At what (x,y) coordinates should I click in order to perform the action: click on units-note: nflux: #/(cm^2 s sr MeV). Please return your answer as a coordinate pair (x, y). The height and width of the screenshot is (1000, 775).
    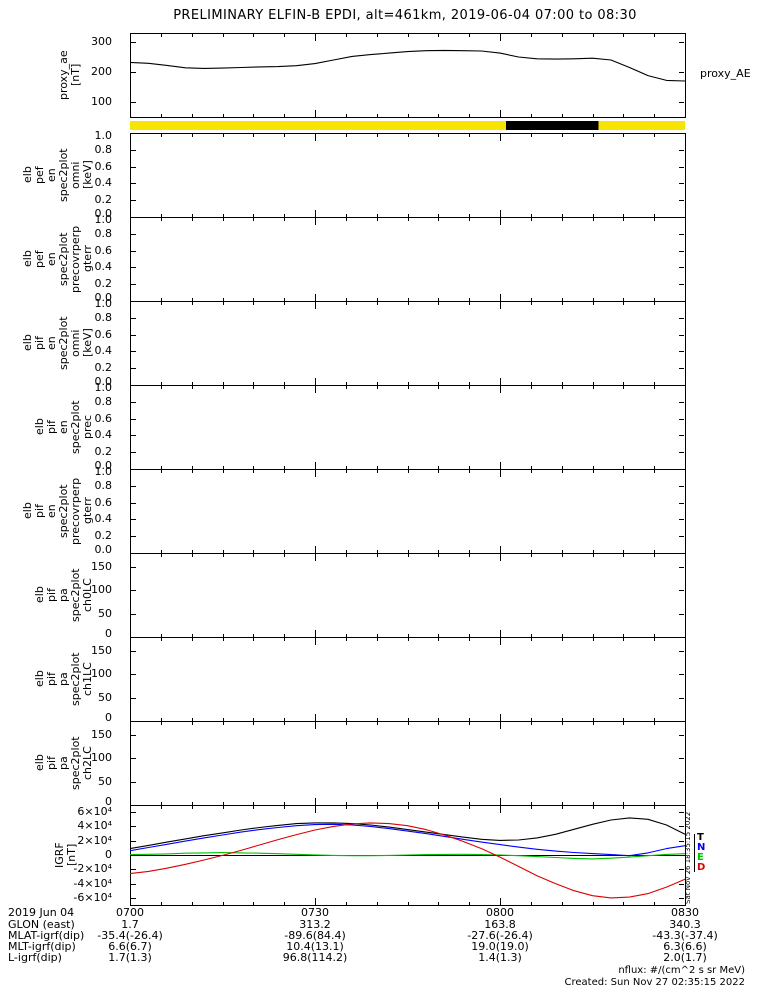
    Looking at the image, I should click on (681, 970).